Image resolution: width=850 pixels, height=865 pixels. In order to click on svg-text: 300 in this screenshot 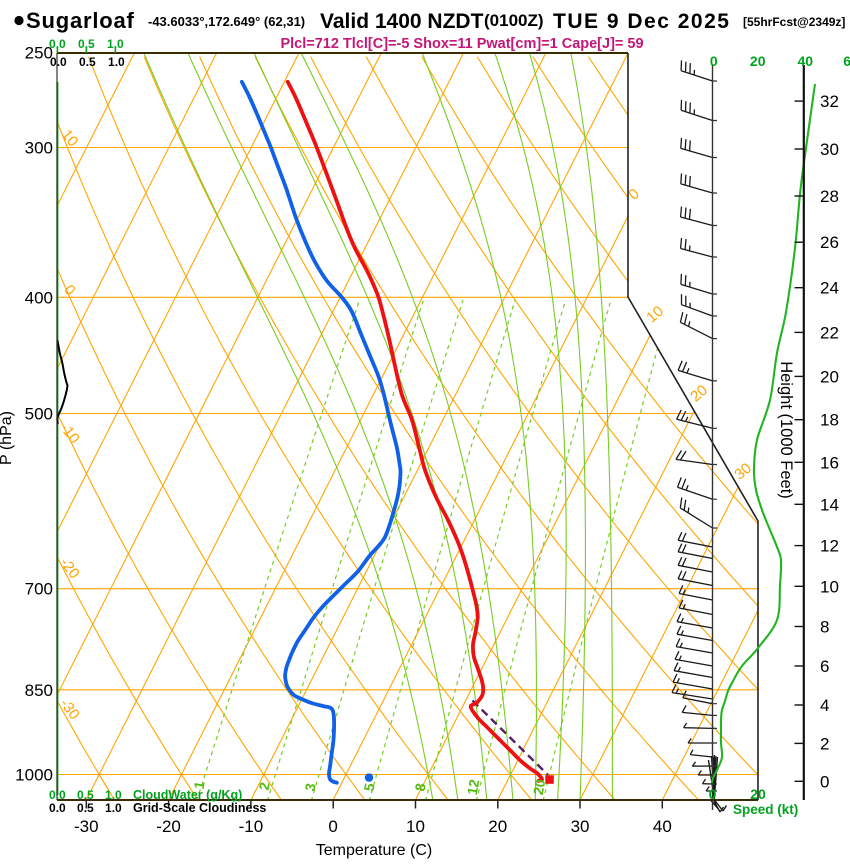, I will do `click(39, 147)`.